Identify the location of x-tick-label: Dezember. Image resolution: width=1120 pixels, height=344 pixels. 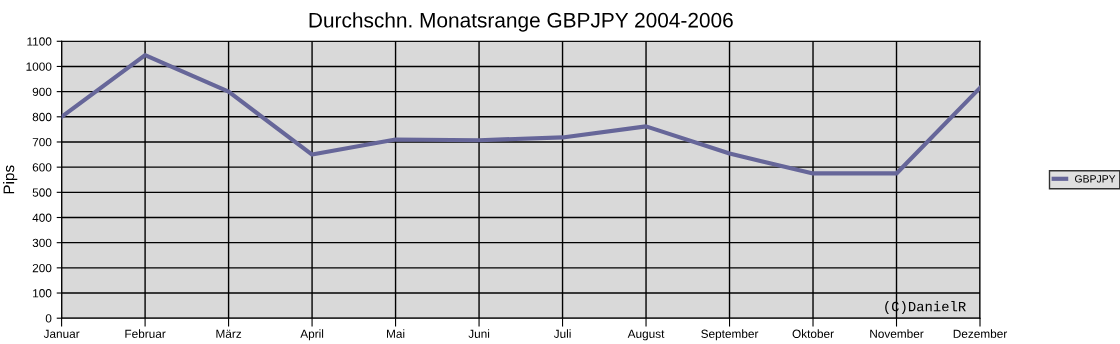
(980, 333).